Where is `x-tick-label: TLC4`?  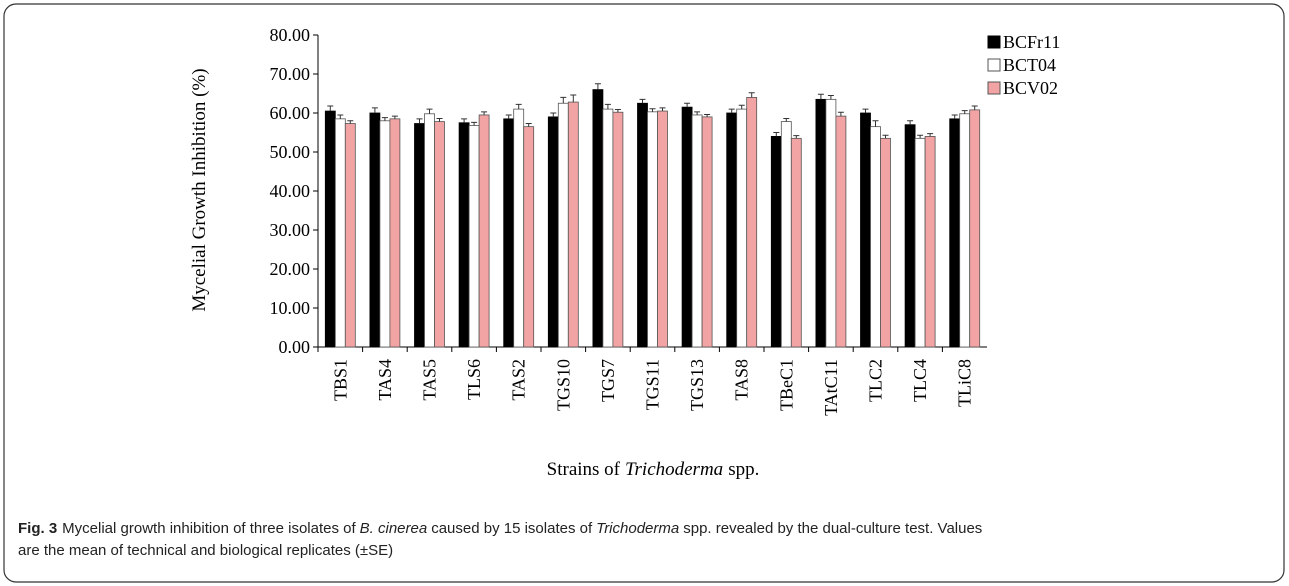
x-tick-label: TLC4 is located at coordinates (920, 380).